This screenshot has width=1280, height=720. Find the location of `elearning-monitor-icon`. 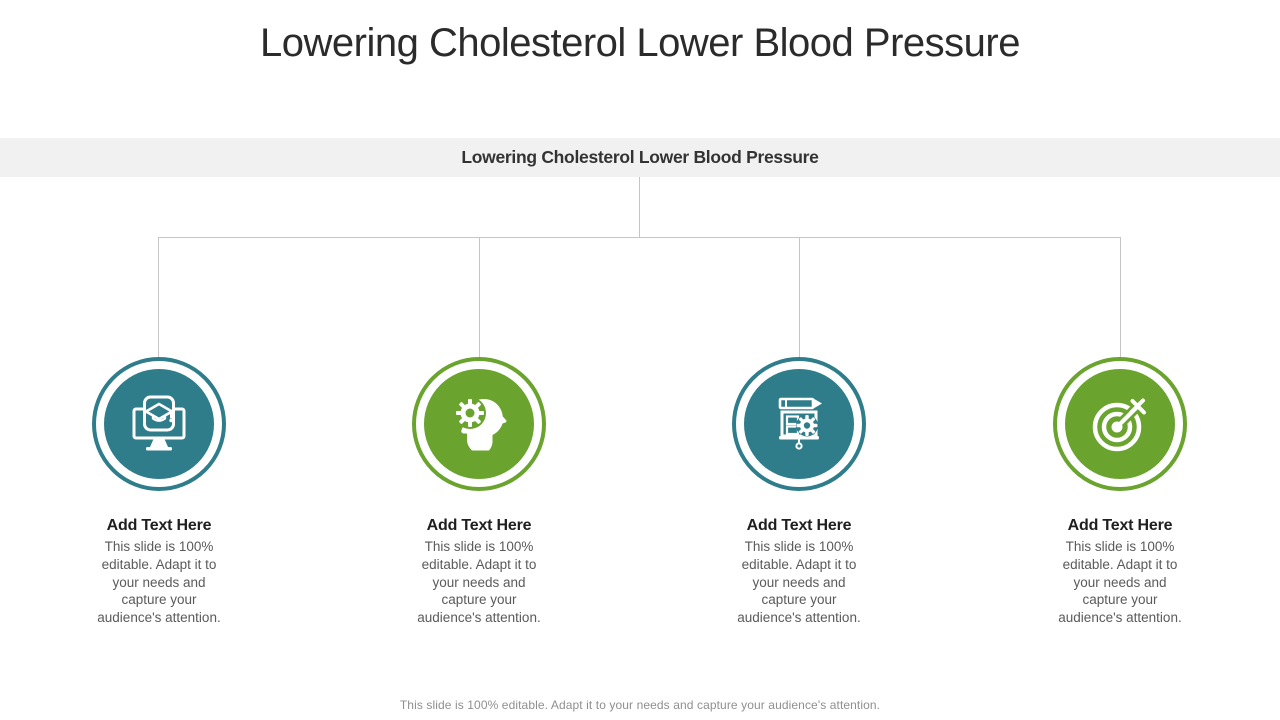

elearning-monitor-icon is located at coordinates (159, 423).